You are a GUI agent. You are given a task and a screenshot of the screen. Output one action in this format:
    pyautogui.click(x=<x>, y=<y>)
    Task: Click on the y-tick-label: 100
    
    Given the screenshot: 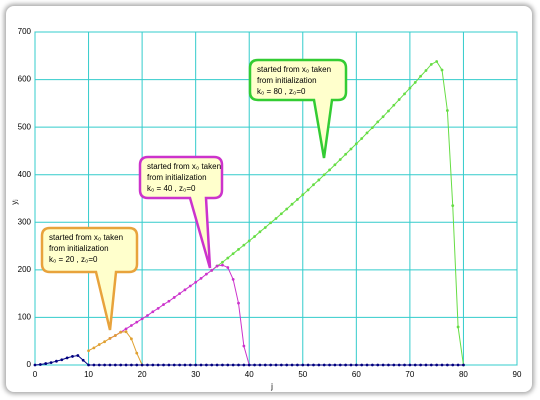 What is the action you would take?
    pyautogui.click(x=25, y=317)
    